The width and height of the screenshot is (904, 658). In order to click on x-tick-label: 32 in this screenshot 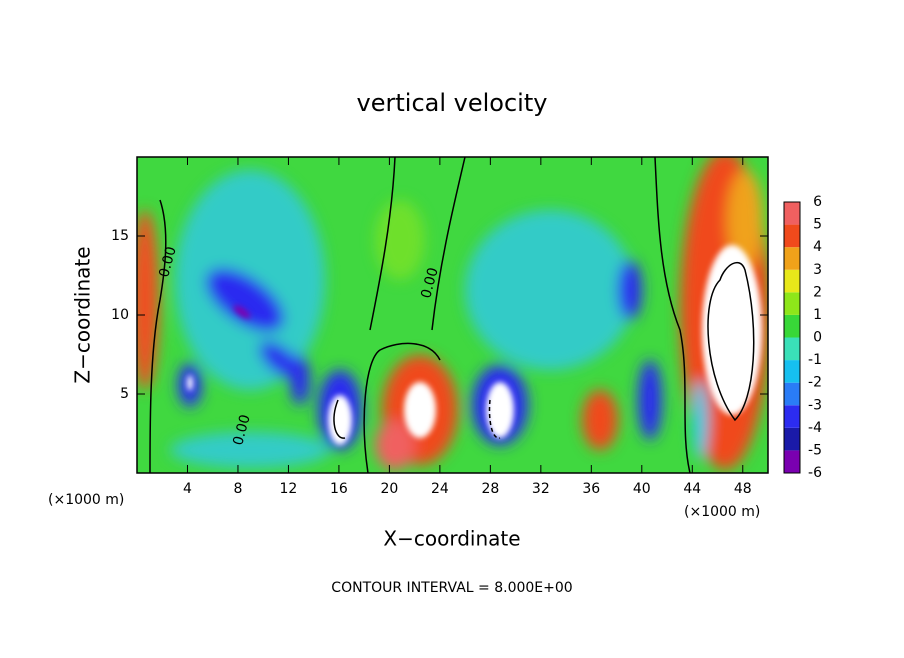, I will do `click(541, 489)`.